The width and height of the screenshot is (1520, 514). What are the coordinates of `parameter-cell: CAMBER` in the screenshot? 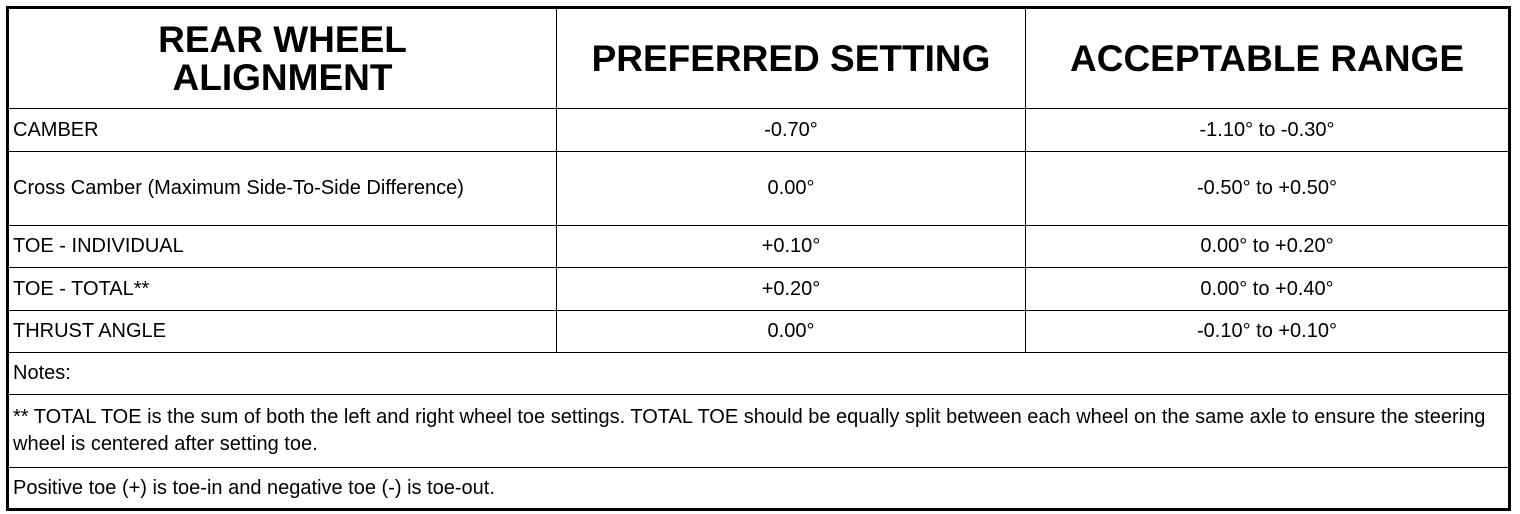 It's located at (282, 130).